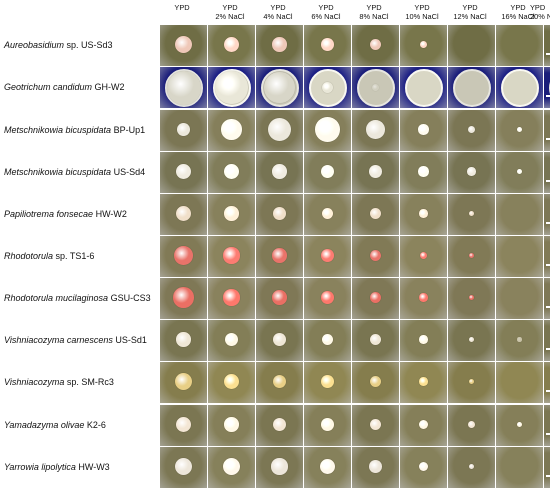  What do you see at coordinates (48, 214) in the screenshot?
I see `strain-species: Papiliotrema fonsecae` at bounding box center [48, 214].